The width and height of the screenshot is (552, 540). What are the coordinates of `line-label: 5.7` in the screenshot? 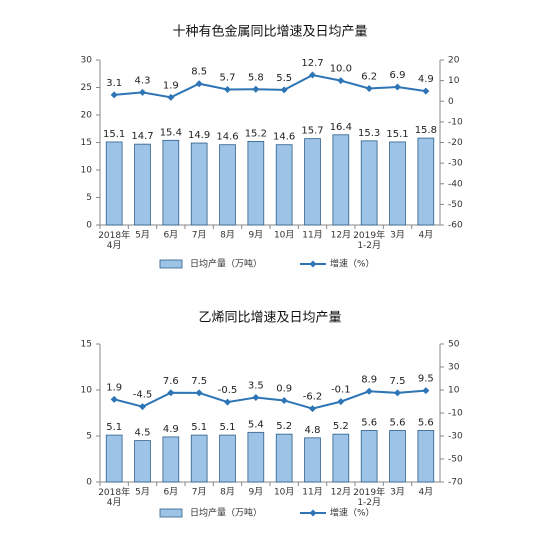 It's located at (228, 77).